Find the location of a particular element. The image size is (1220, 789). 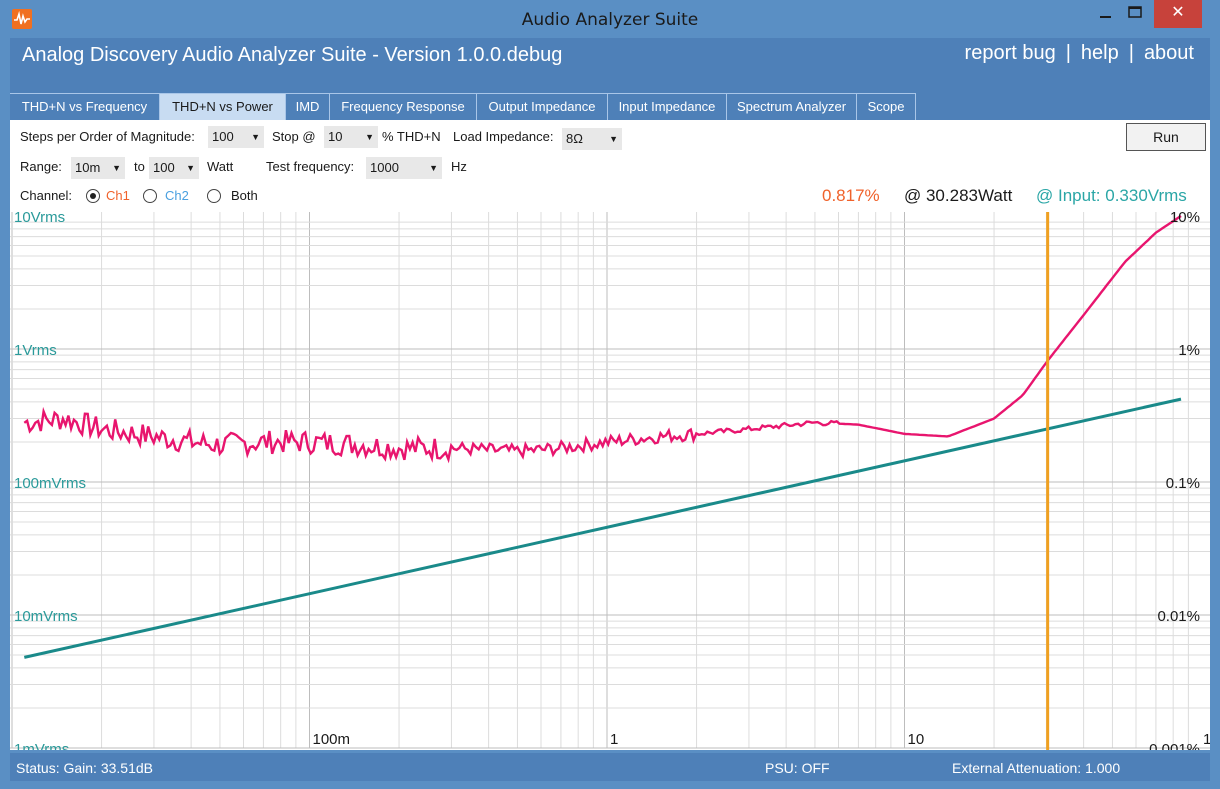

channel-both-radio is located at coordinates (214, 196).